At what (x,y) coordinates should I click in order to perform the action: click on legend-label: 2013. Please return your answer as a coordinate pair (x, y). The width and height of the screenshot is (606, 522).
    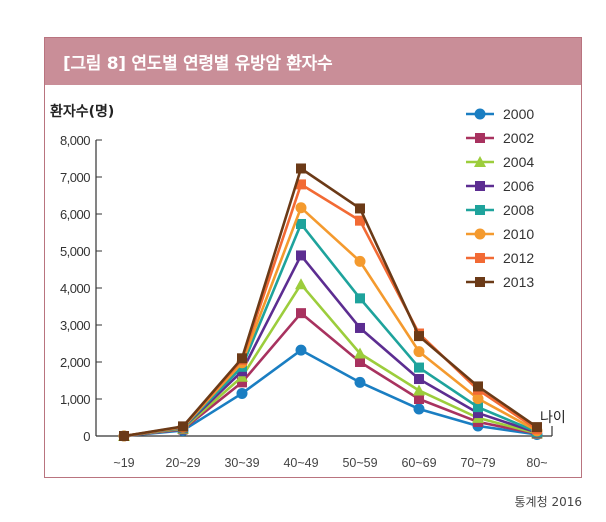
    Looking at the image, I should click on (518, 282).